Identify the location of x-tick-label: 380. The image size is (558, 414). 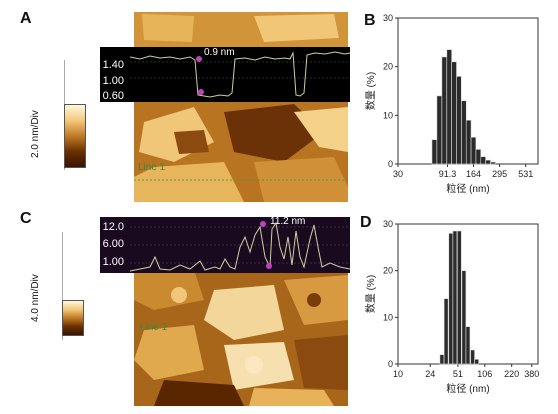
(531, 374).